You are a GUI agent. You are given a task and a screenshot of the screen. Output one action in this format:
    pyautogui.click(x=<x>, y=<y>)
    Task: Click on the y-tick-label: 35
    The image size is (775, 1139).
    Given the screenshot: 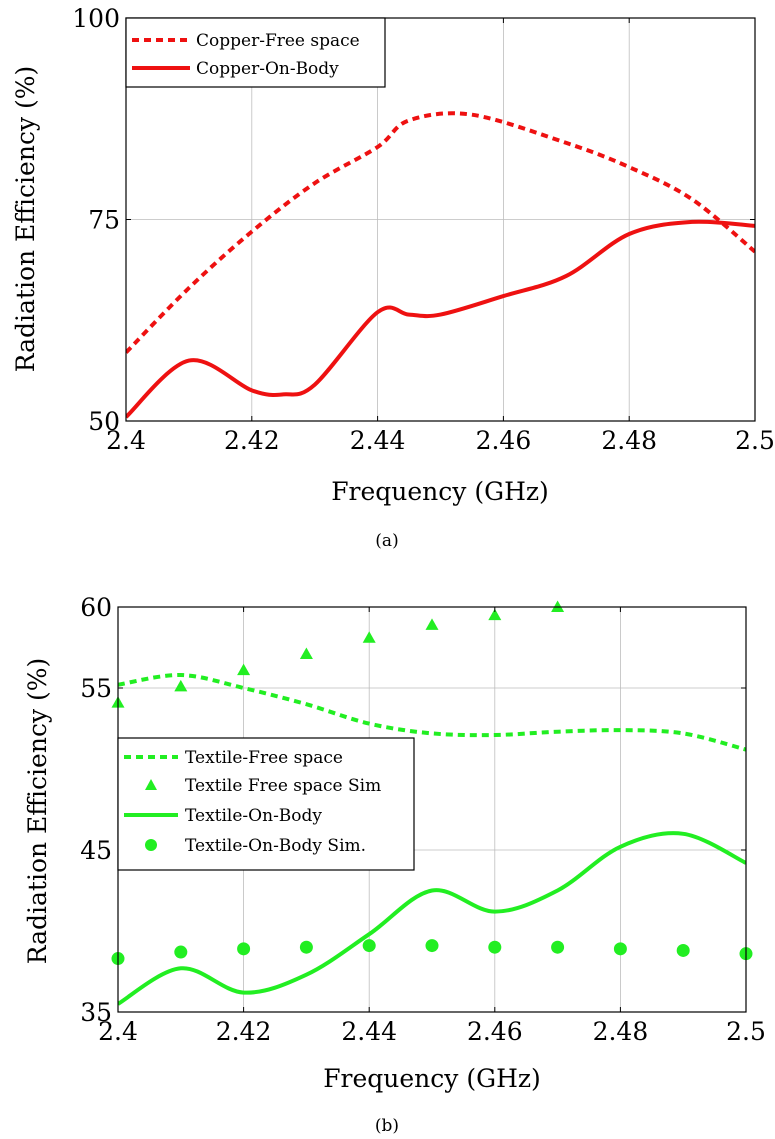 What is the action you would take?
    pyautogui.click(x=96, y=1012)
    